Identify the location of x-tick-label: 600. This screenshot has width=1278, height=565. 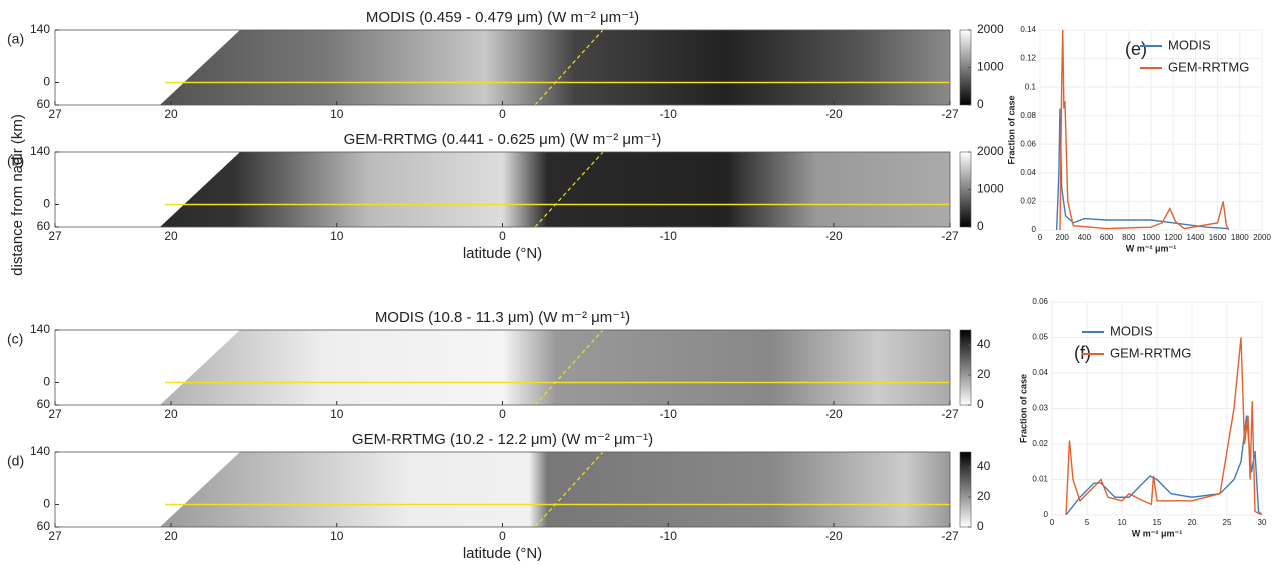
(1107, 237).